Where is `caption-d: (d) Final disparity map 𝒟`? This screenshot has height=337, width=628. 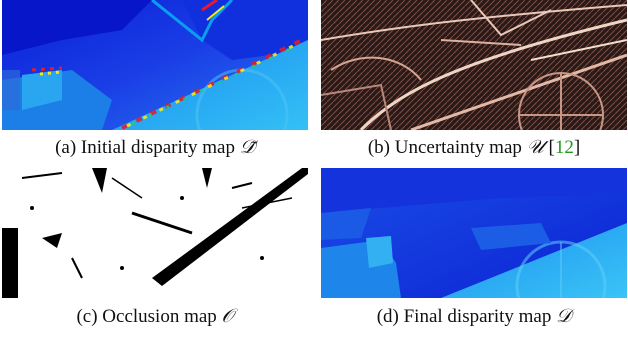
caption-d: (d) Final disparity map 𝒟 is located at coordinates (474, 317).